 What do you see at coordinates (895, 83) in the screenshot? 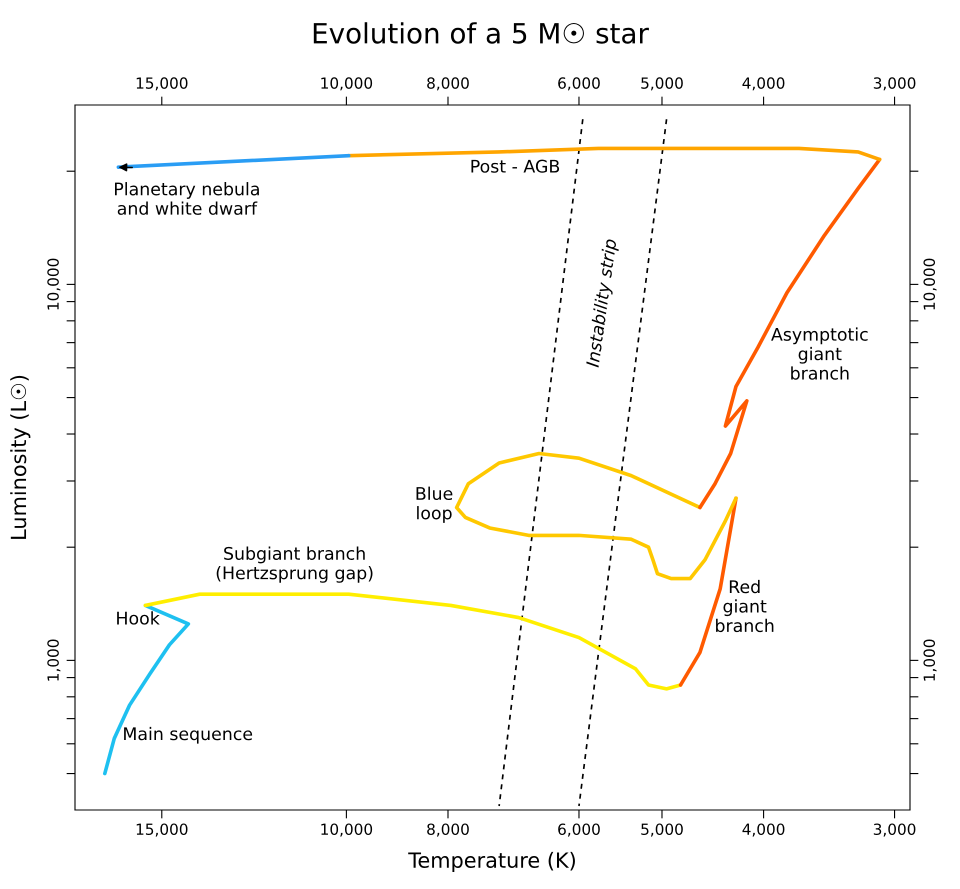
I see `text: 3,000` at bounding box center [895, 83].